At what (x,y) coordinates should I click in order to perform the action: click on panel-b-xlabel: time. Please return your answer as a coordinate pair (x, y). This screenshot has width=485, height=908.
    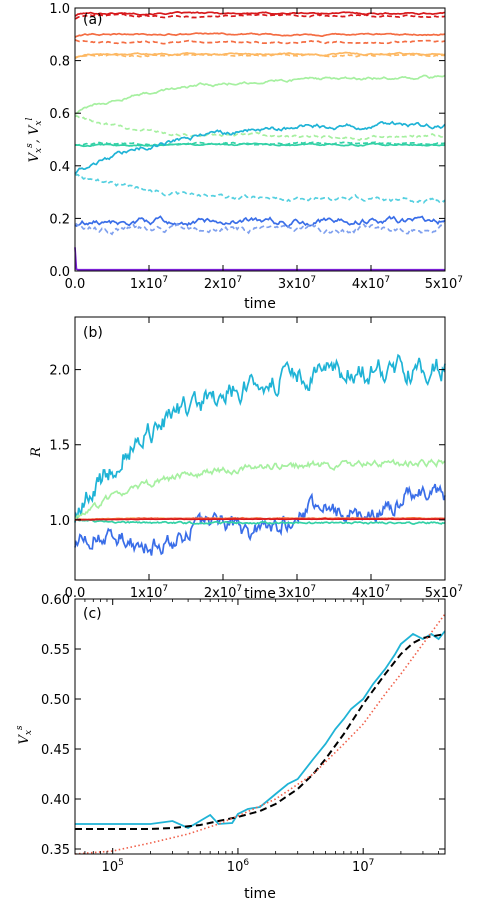
    Looking at the image, I should click on (260, 594).